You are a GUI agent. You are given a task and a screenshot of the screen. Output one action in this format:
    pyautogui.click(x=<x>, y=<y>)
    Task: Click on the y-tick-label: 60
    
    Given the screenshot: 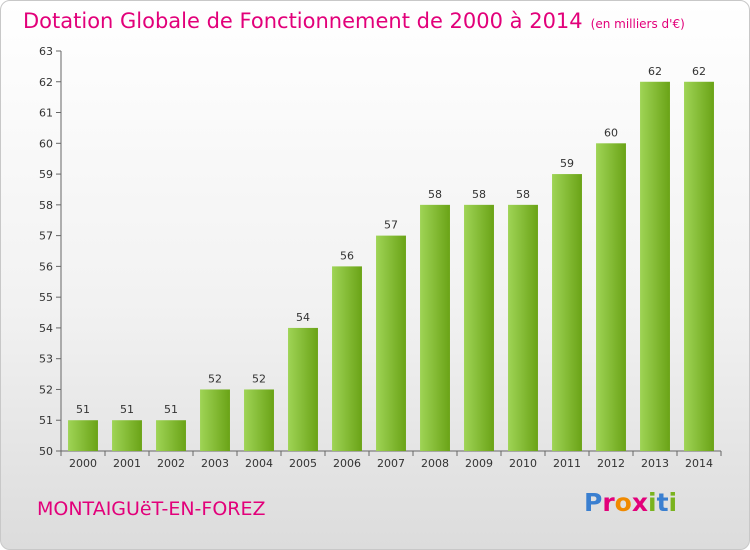 What is the action you would take?
    pyautogui.click(x=46, y=143)
    